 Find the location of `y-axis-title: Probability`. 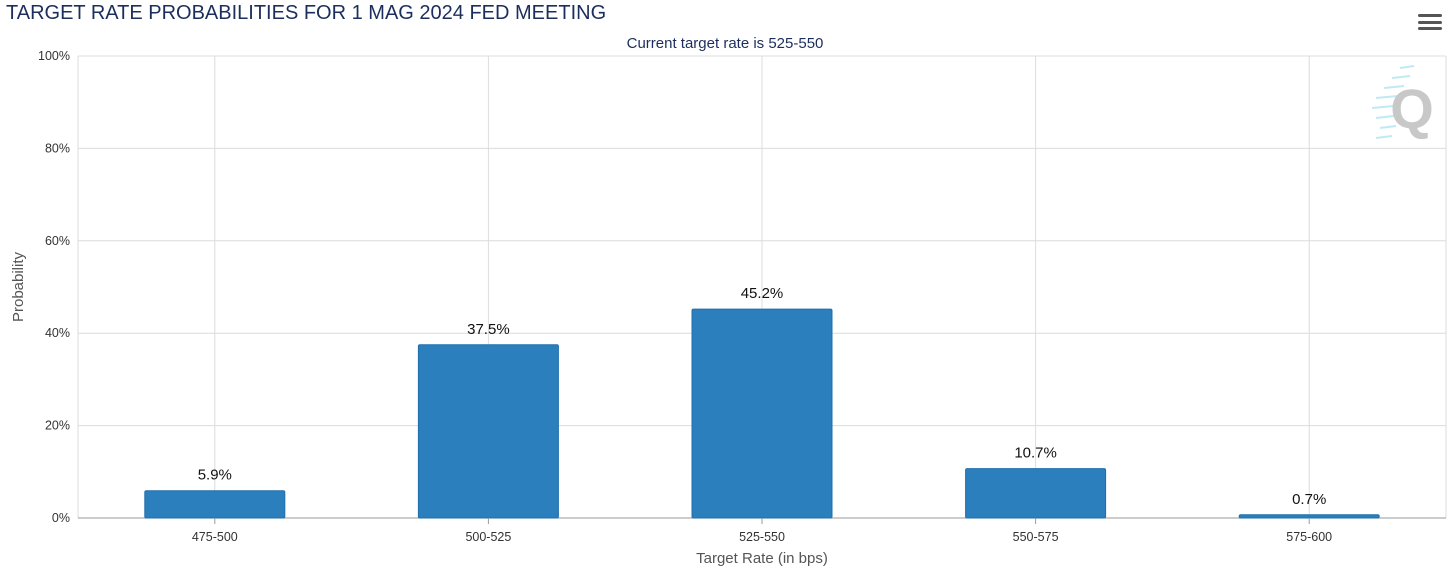

y-axis-title: Probability is located at coordinates (18, 286).